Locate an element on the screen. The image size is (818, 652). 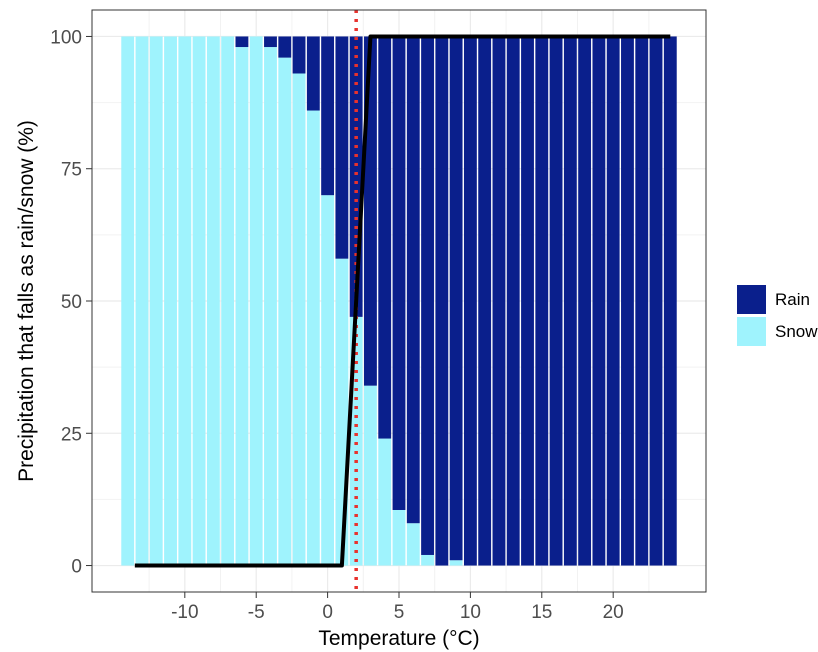
legend-label-snow: Snow is located at coordinates (796, 331).